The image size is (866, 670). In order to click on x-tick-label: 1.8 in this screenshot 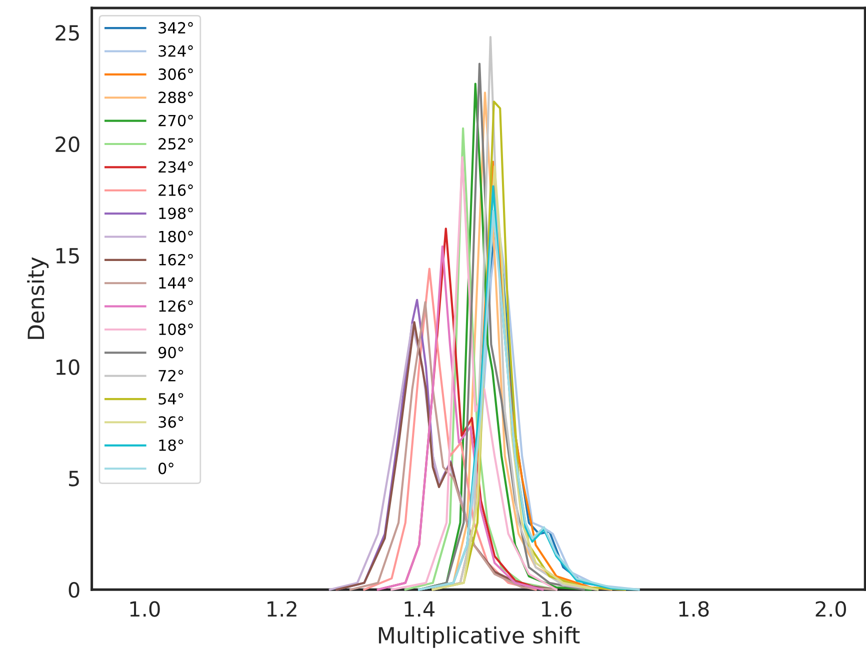, I will do `click(694, 609)`.